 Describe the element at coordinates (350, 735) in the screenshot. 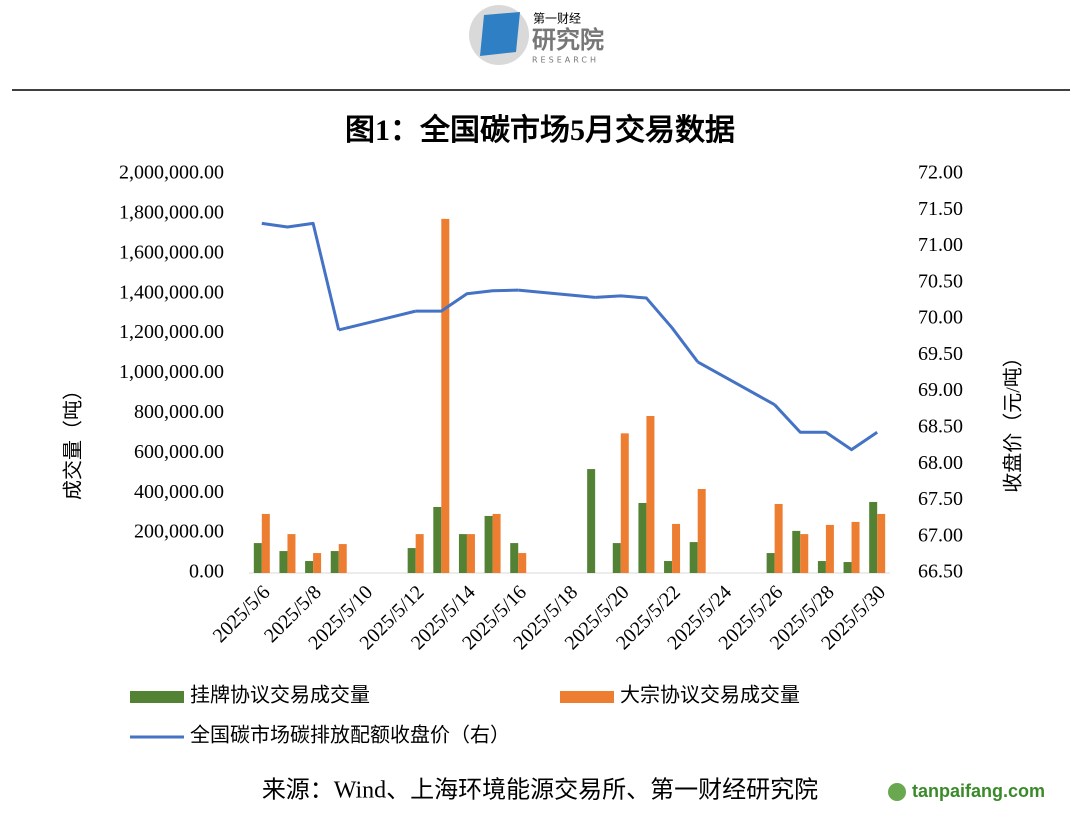

I see `legend-label: 全国碳市场碳排放配额收盘价（右）` at that location.